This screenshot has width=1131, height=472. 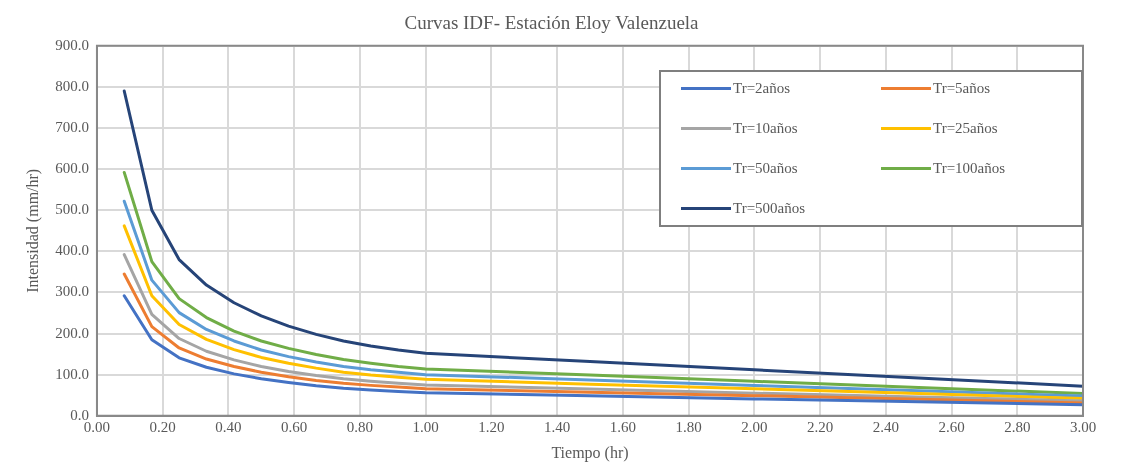 I want to click on chart-title: Curvas IDF- Estación Eloy Valenzuela, so click(x=552, y=23).